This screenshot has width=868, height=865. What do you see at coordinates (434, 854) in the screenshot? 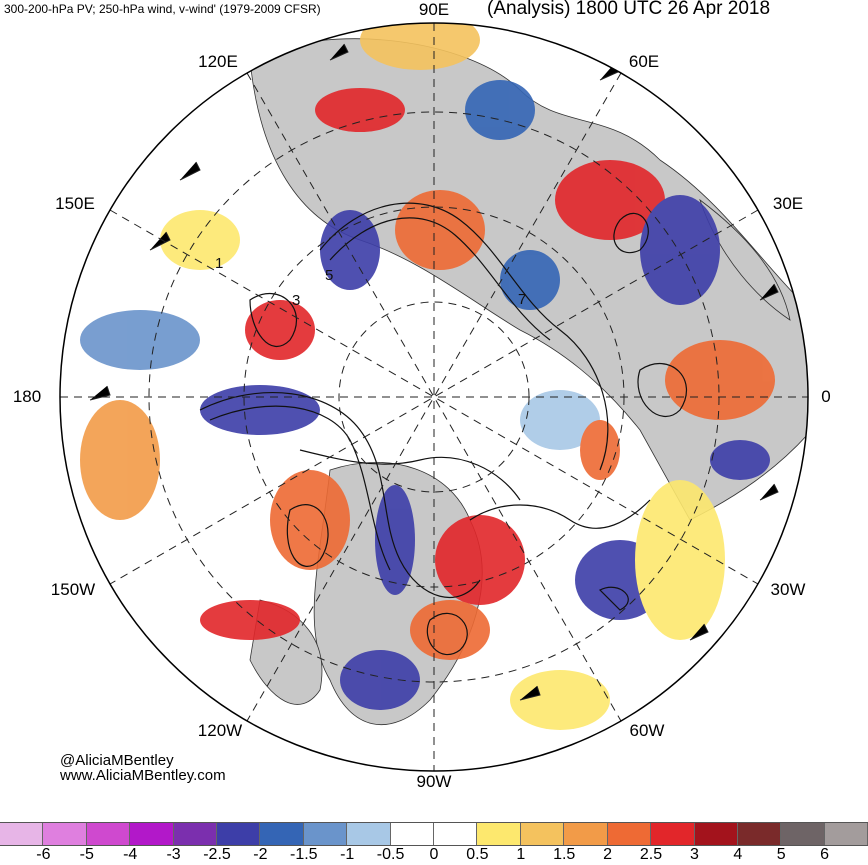
I see `colorbar-tick-label: 0` at bounding box center [434, 854].